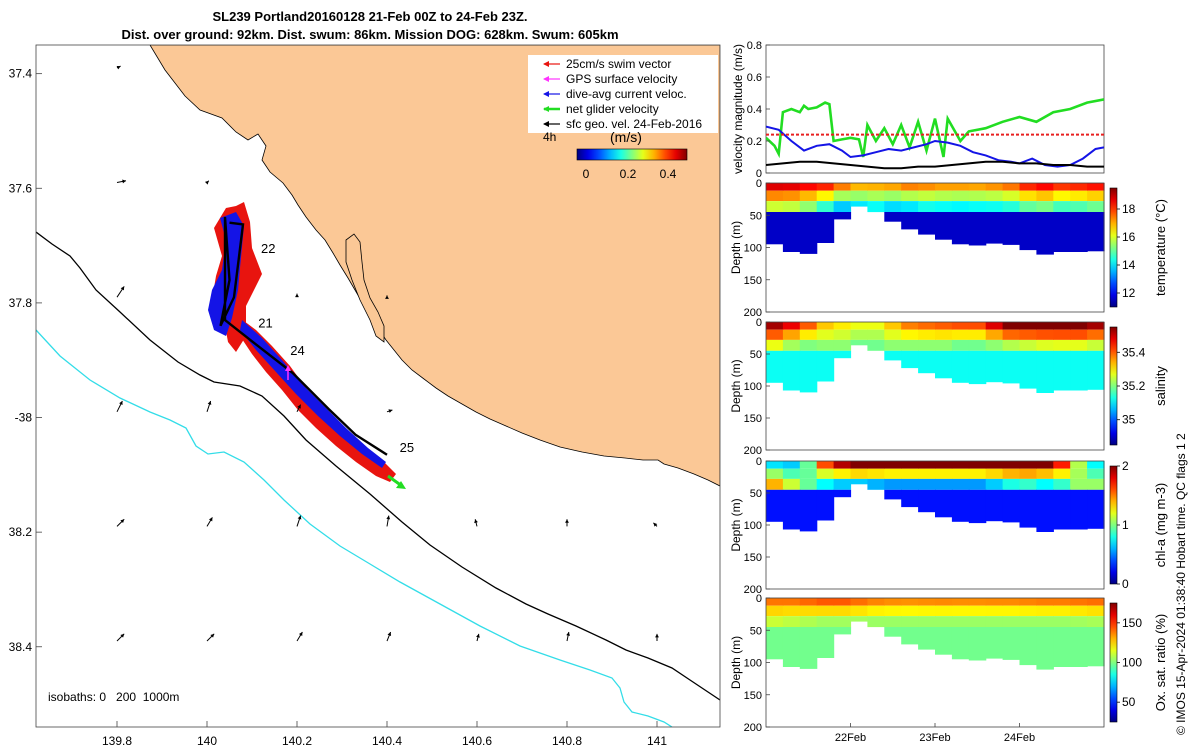  Describe the element at coordinates (1129, 420) in the screenshot. I see `colorbar-tick-label: 35` at that location.